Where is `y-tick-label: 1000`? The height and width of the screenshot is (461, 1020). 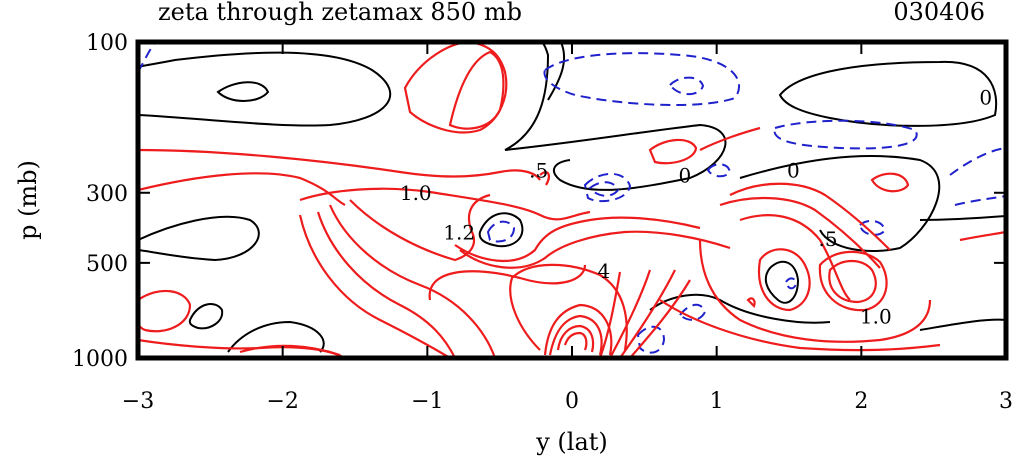
y-tick-label: 1000 is located at coordinates (100, 359).